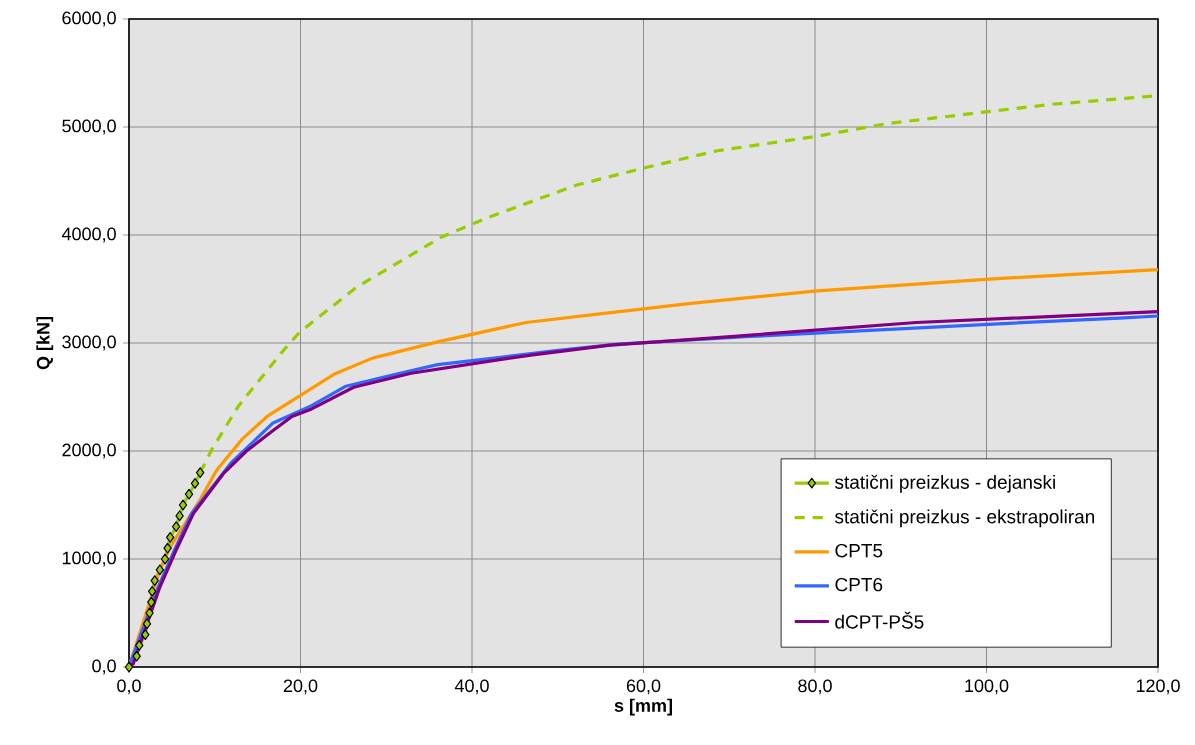 The height and width of the screenshot is (745, 1195). Describe the element at coordinates (89, 451) in the screenshot. I see `y-tick-label: 2000,0` at that location.